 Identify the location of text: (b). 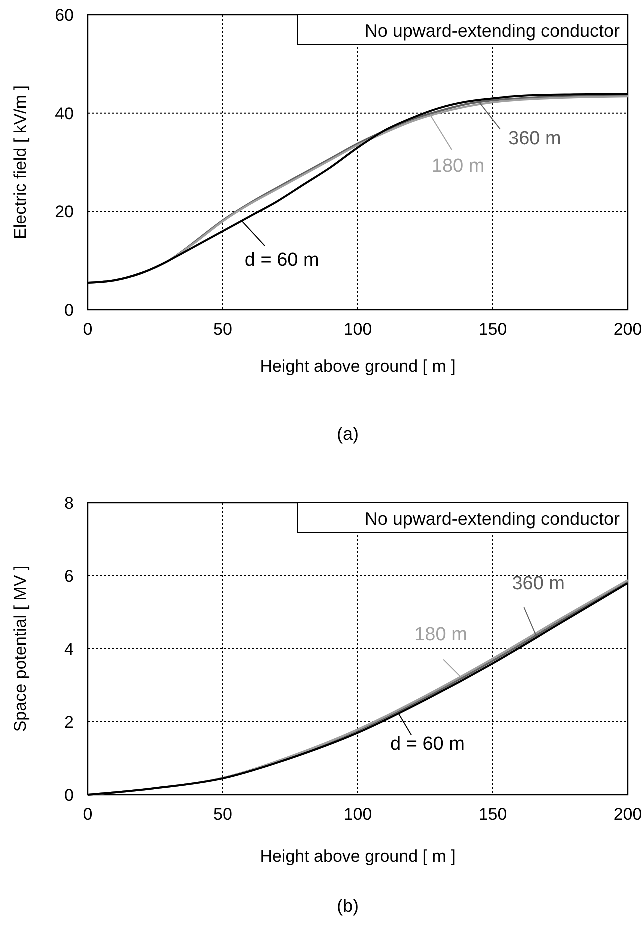
(348, 906).